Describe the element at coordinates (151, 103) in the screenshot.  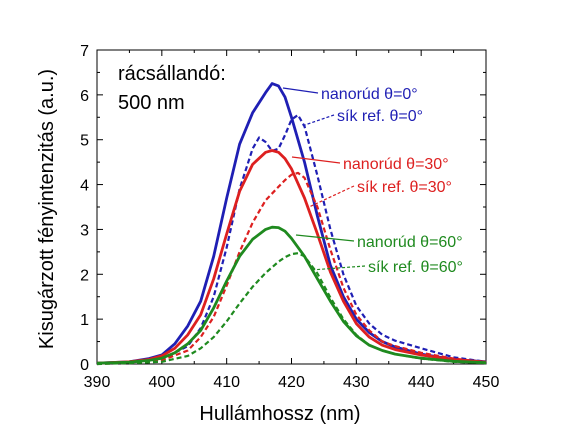
I see `annotation-line-2: 500 nm` at that location.